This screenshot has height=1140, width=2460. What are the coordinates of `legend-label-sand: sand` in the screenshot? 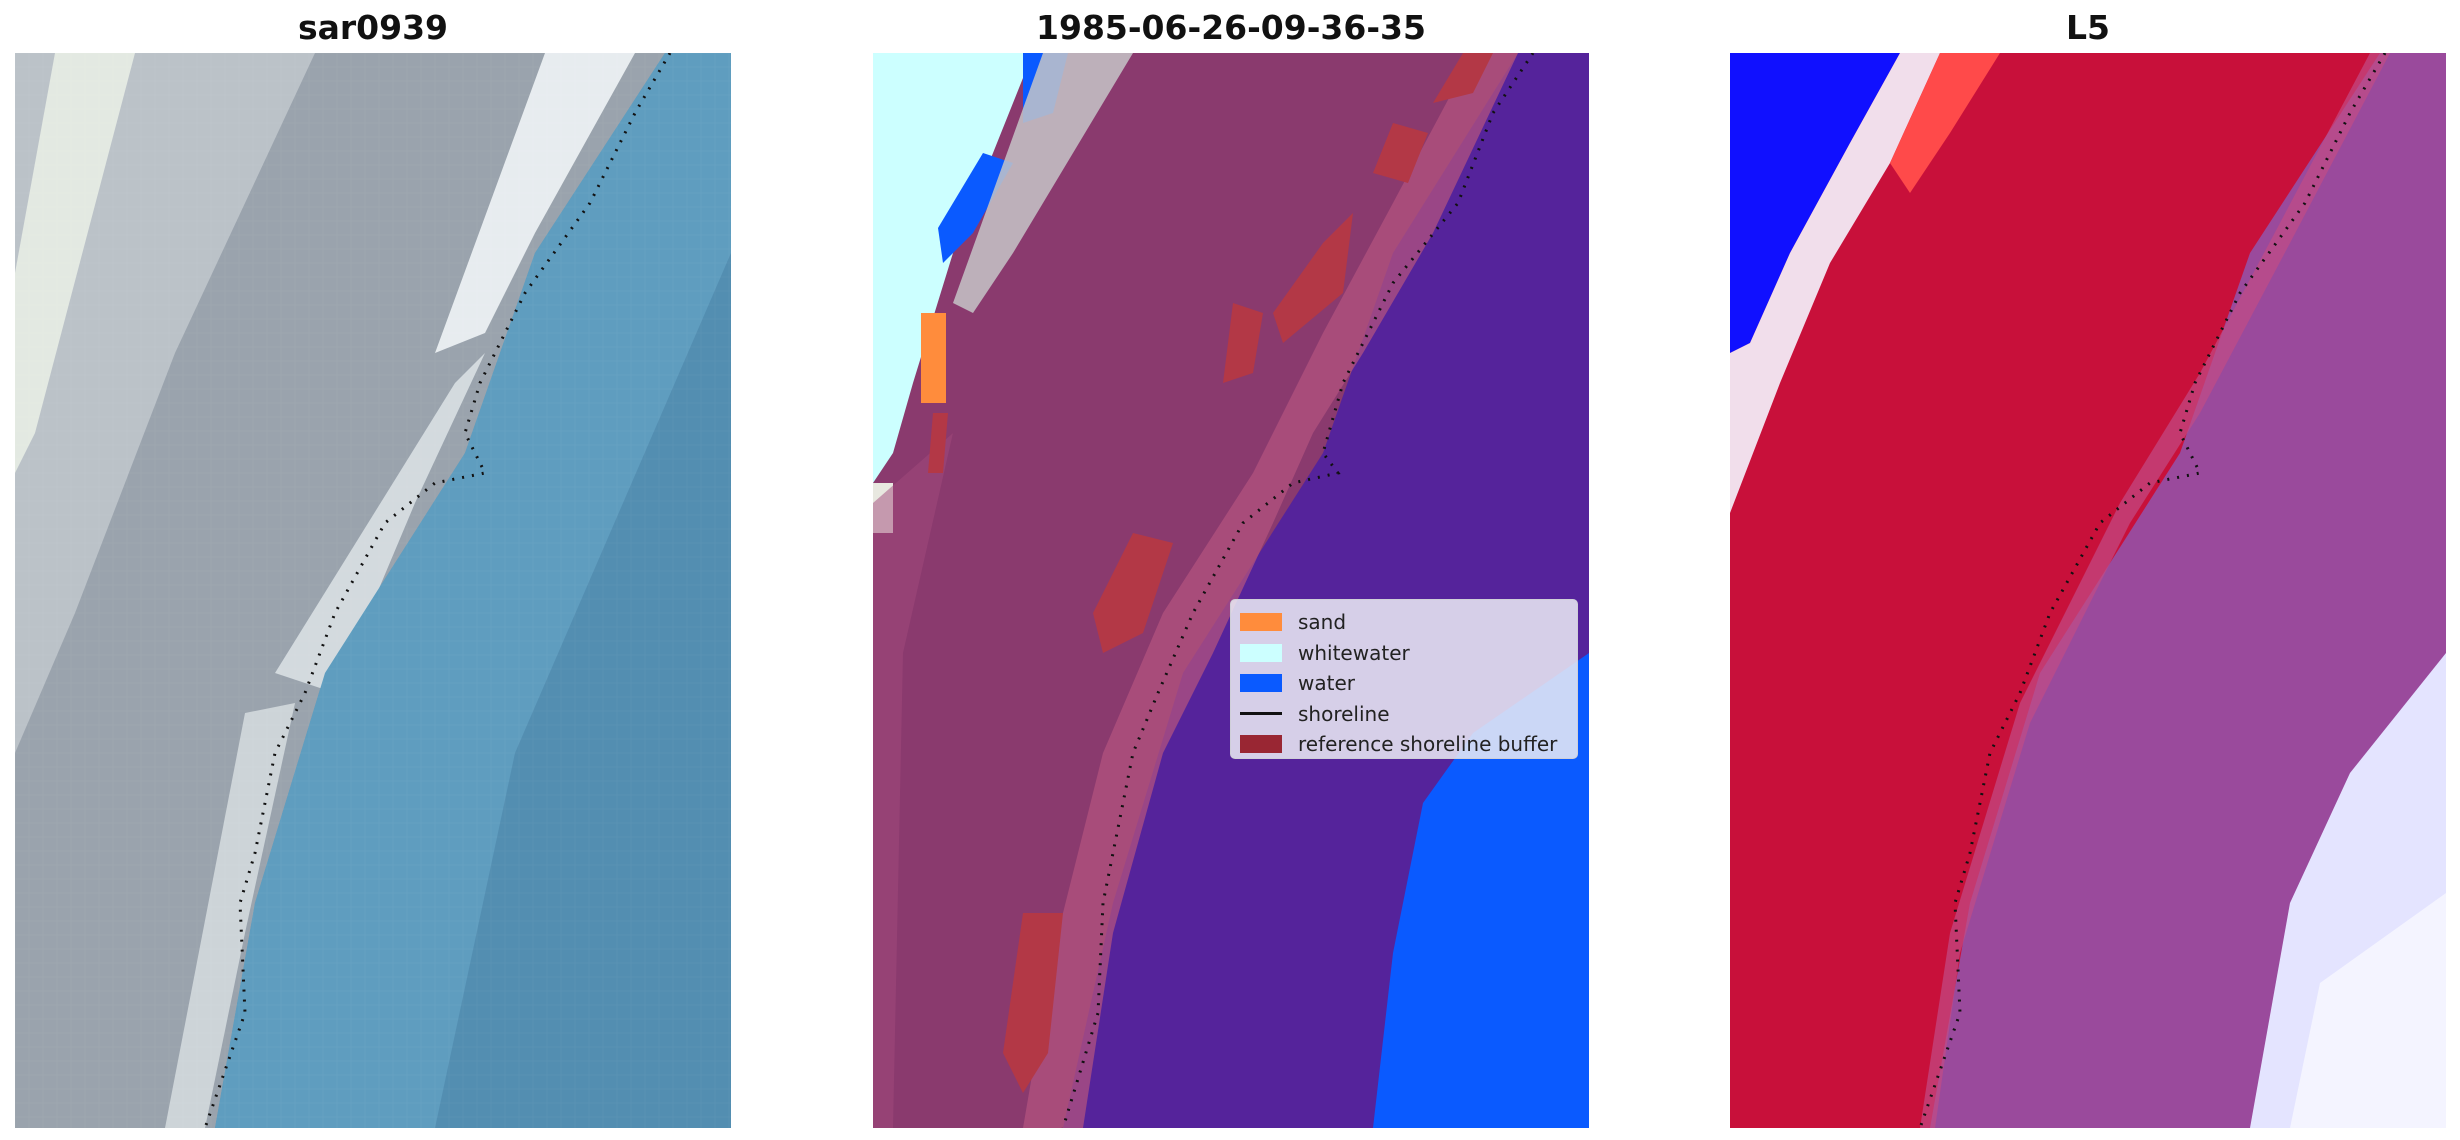 It's located at (1322, 622).